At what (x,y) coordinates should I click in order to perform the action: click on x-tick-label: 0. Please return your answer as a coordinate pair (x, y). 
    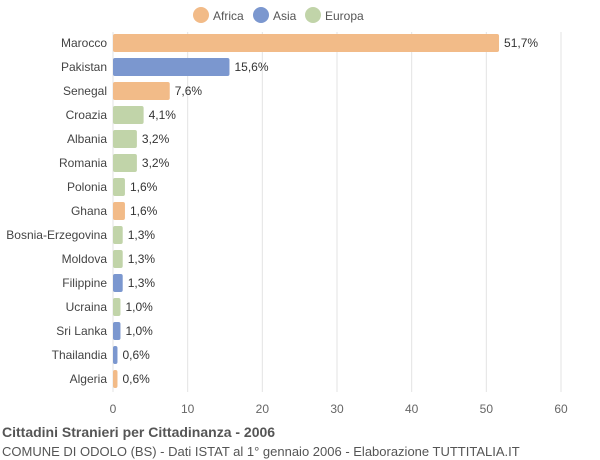
    Looking at the image, I should click on (113, 409).